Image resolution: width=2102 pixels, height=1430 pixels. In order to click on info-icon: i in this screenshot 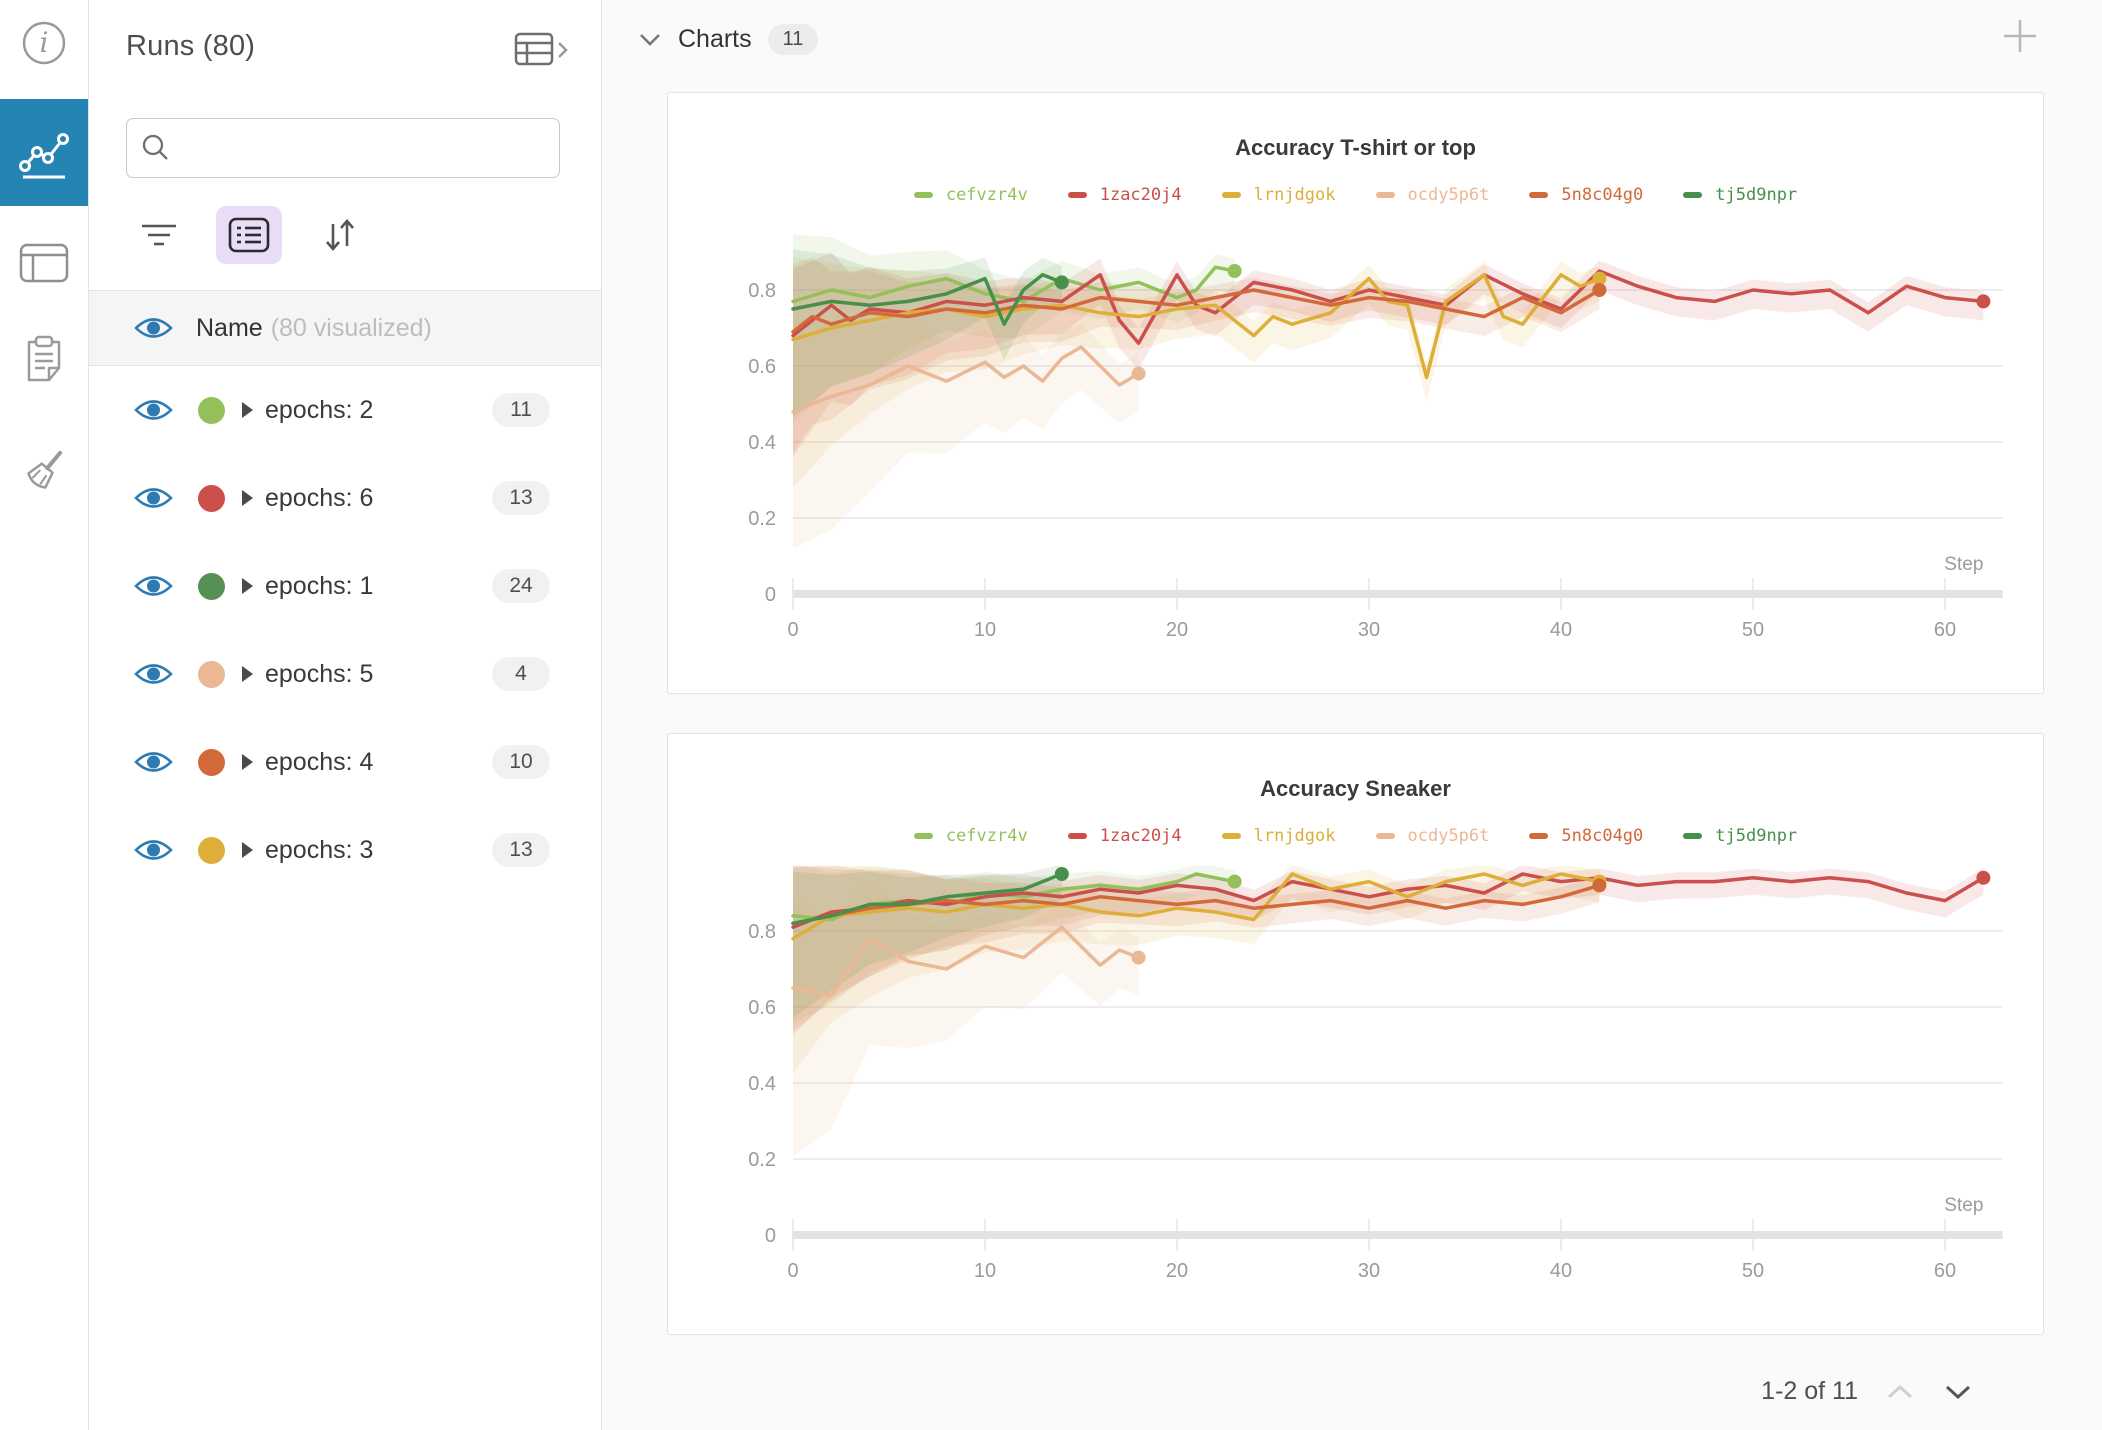, I will do `click(44, 43)`.